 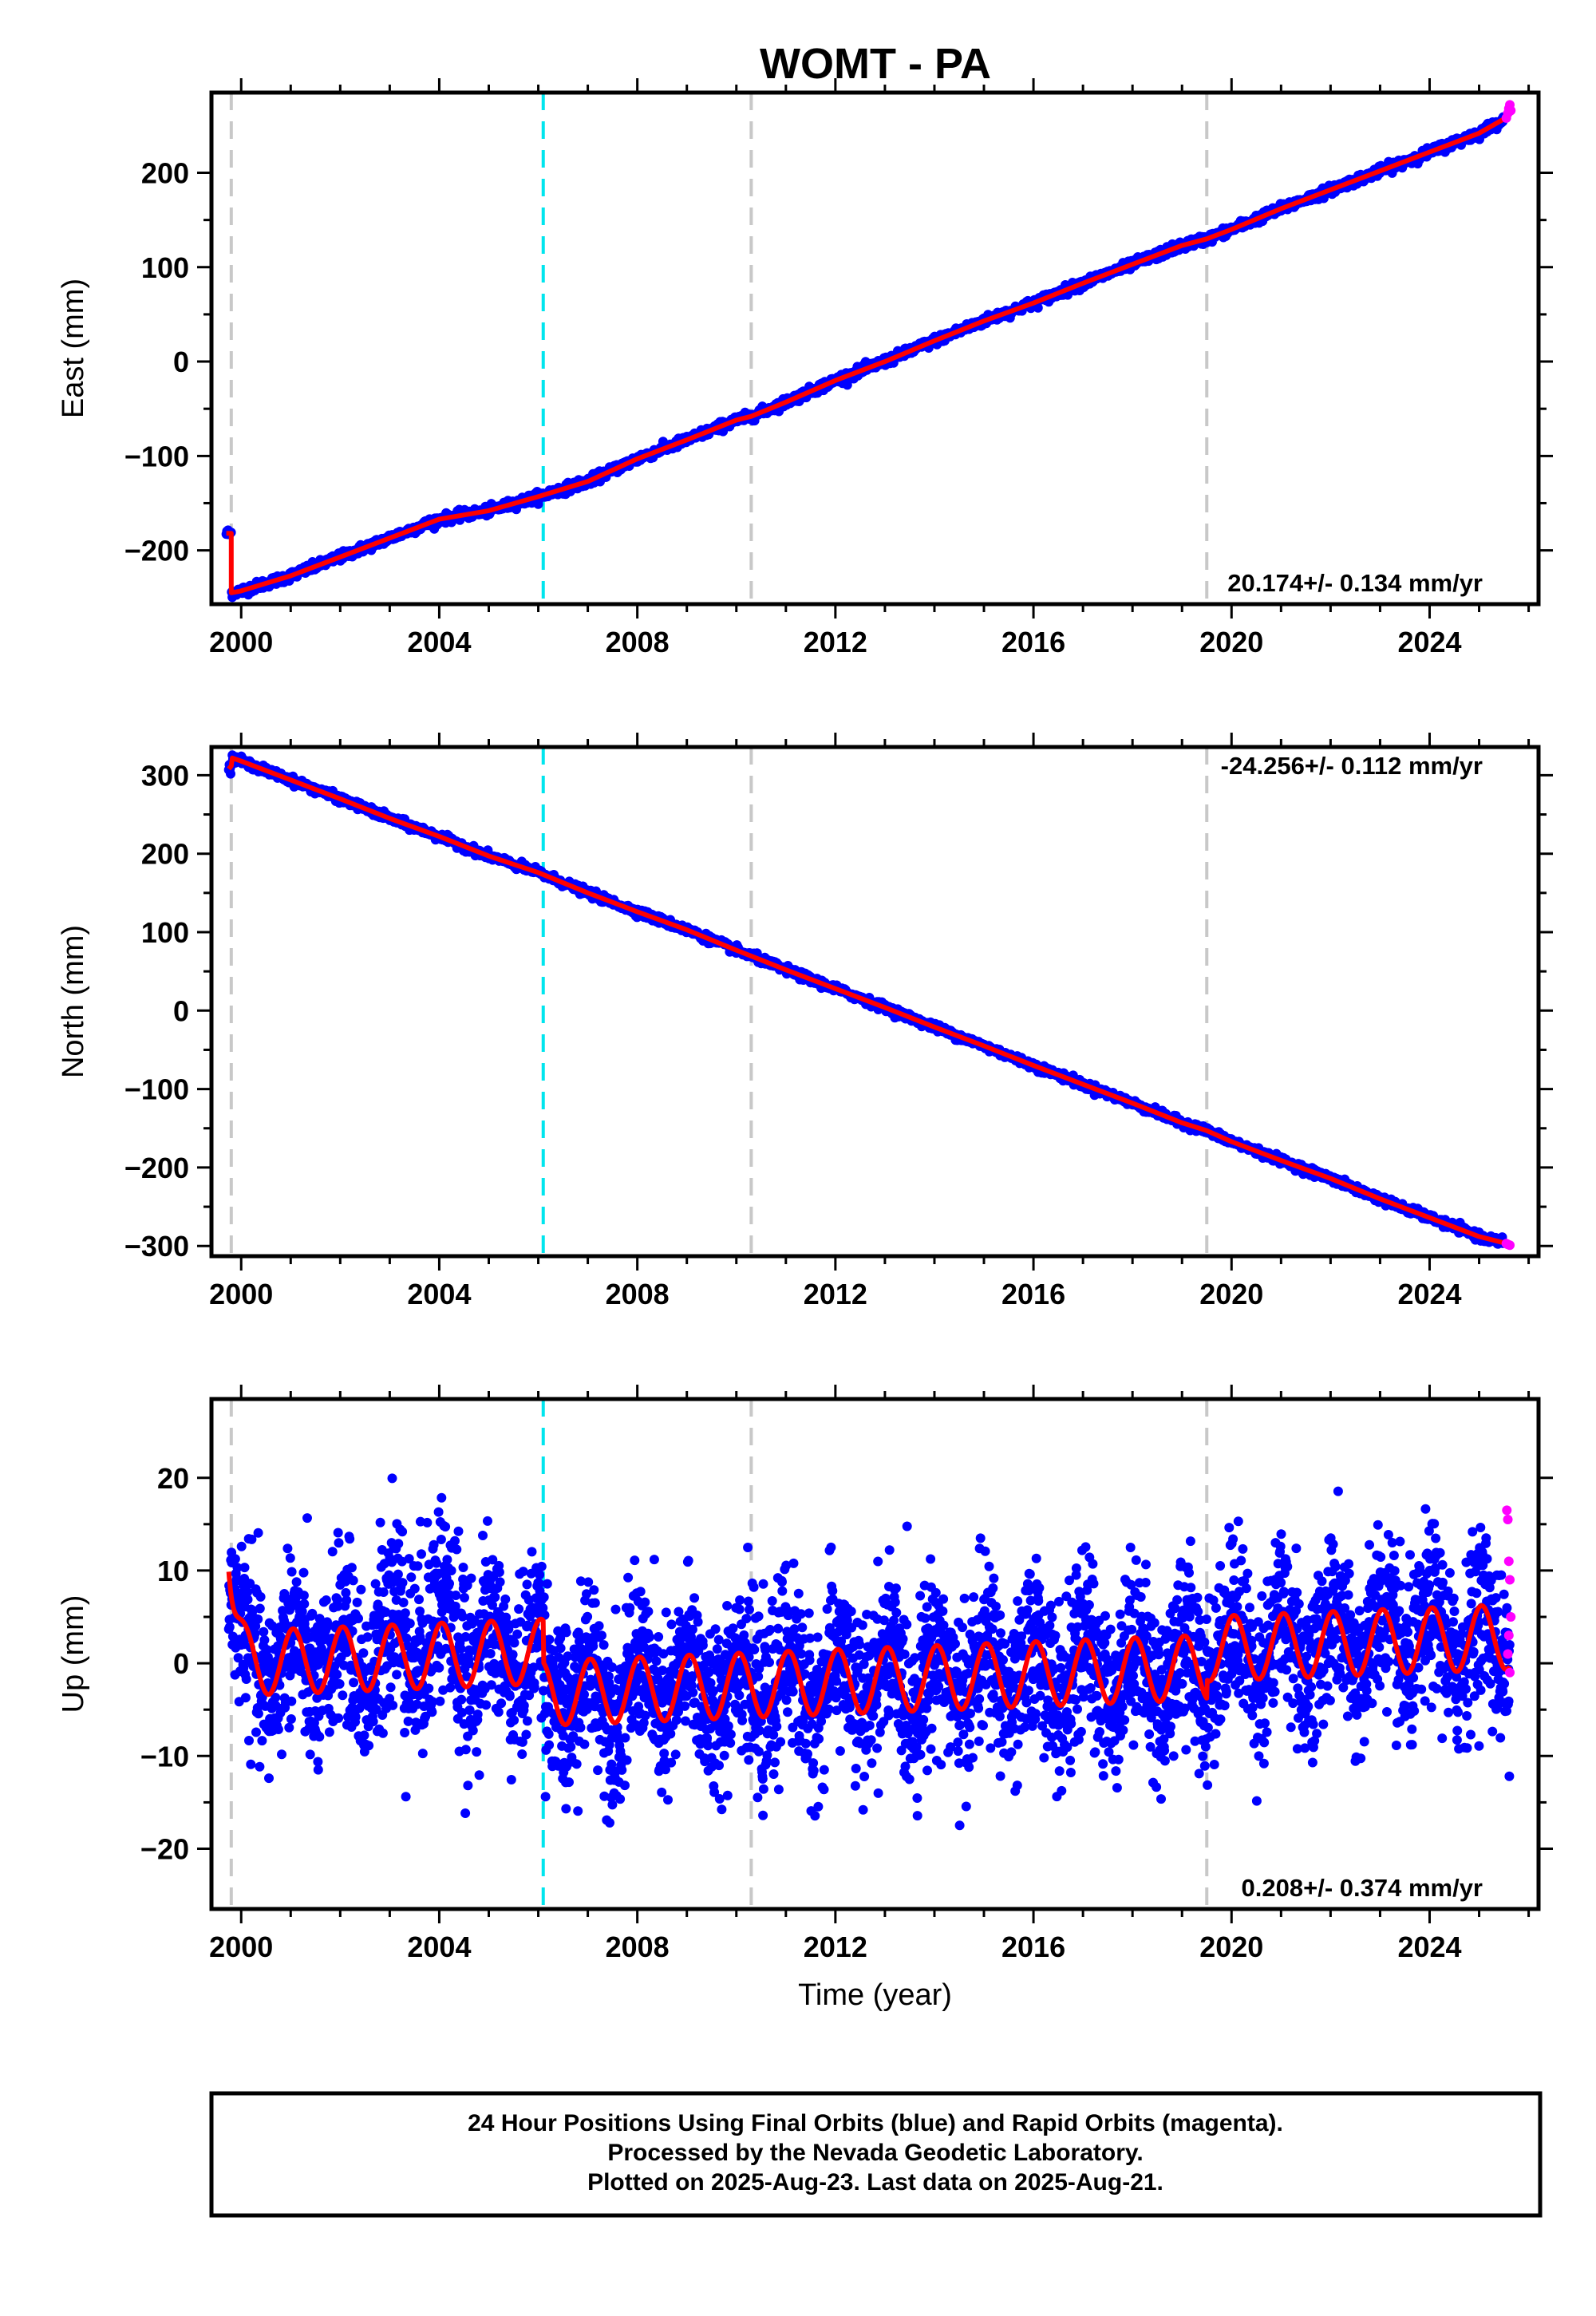 What do you see at coordinates (1033, 1947) in the screenshot?
I see `up-x-tick-label: 2016` at bounding box center [1033, 1947].